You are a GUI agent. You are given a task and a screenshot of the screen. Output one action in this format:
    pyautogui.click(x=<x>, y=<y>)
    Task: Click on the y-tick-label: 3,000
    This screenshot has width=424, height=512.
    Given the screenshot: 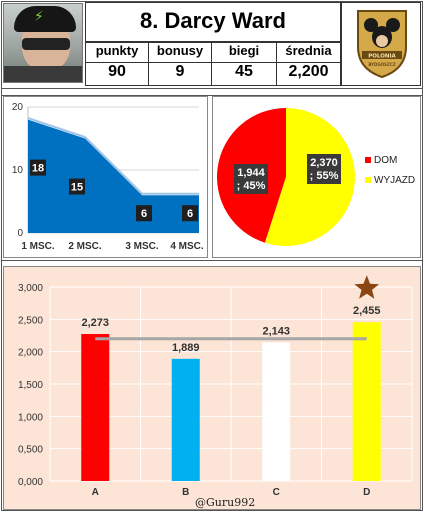 What is the action you would take?
    pyautogui.click(x=30, y=288)
    